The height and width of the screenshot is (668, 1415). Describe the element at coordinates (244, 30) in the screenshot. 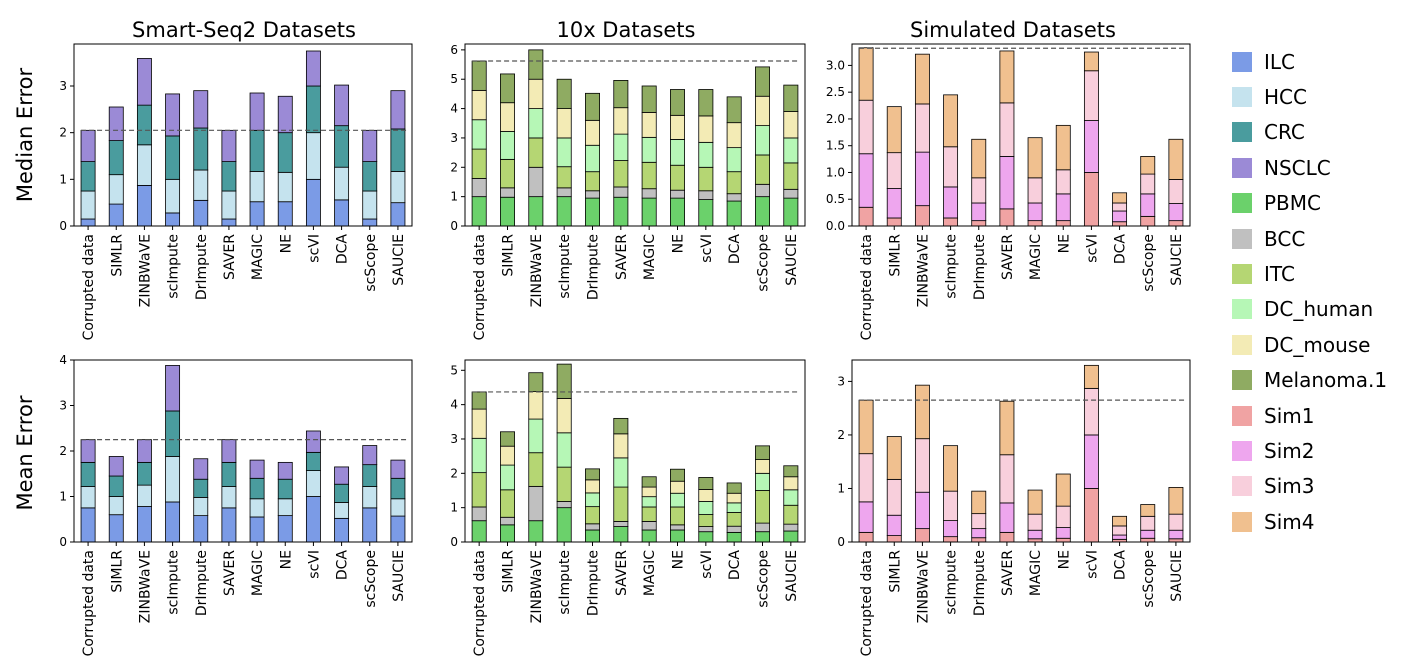

I see `col-title-smartseq2: Smart-Seq2 Datasets` at that location.